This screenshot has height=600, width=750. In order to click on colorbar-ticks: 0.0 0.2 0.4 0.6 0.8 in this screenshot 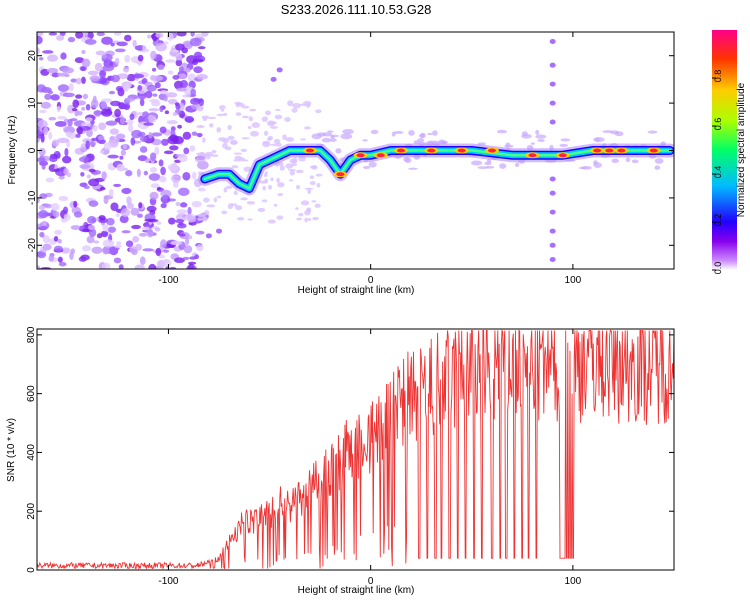, I will do `click(717, 172)`.